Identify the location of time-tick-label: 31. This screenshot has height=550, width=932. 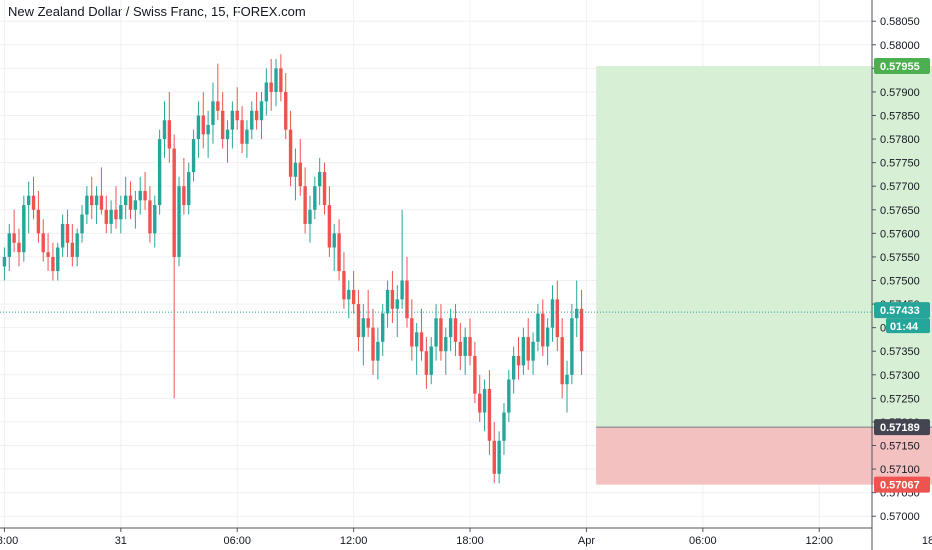
(121, 541).